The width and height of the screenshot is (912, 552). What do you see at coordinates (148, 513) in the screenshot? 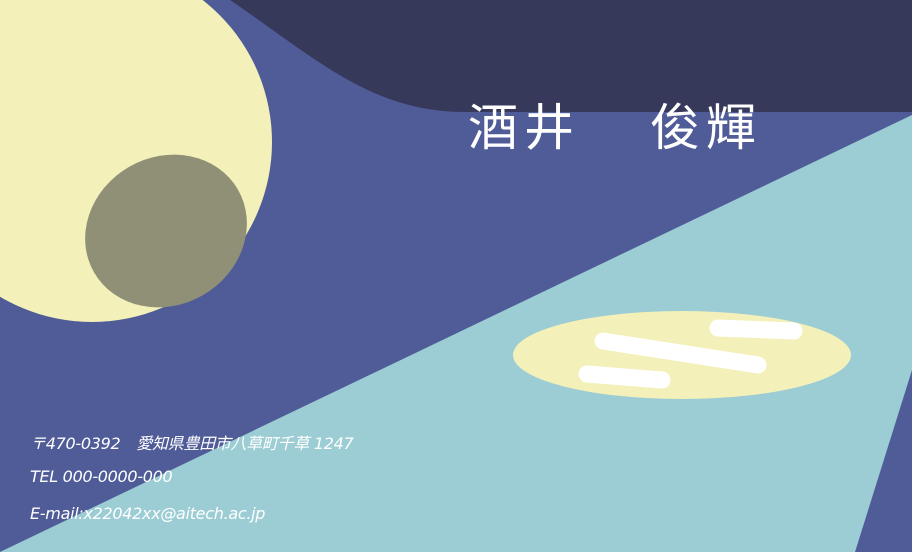
I see `email-line: E-mail:x22042xx@aitech.ac.jp` at bounding box center [148, 513].